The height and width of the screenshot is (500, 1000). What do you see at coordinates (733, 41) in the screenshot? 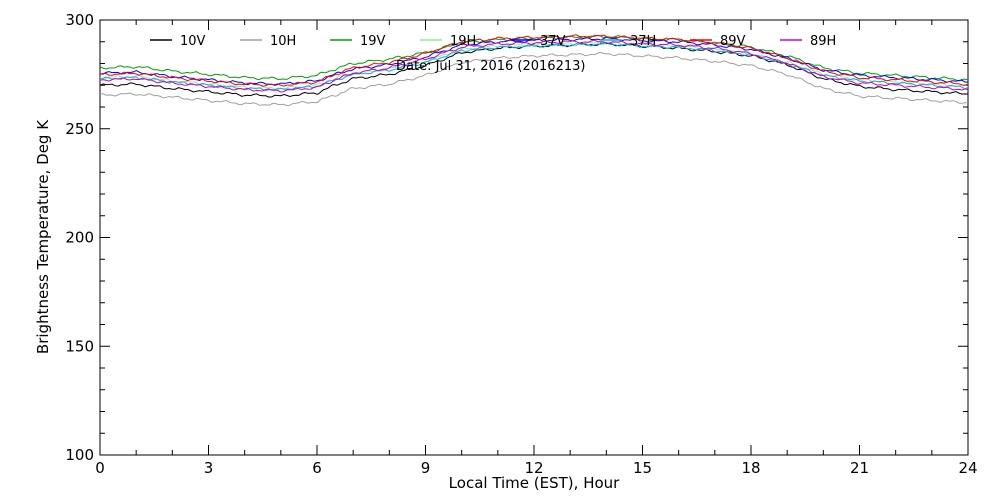
I see `legend-label-89v: 89V` at bounding box center [733, 41].